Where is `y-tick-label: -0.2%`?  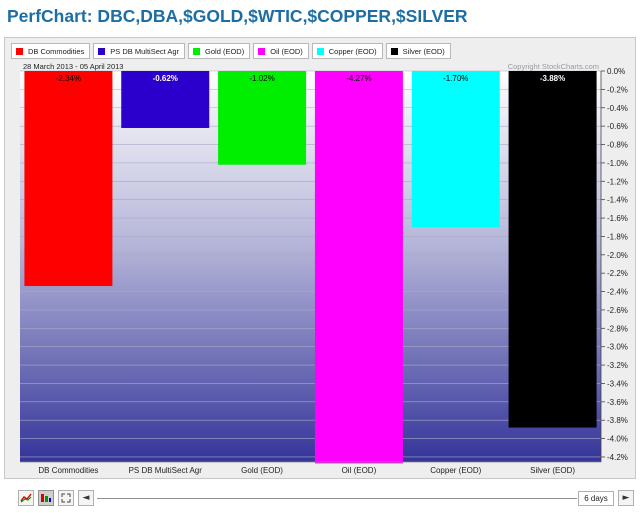
y-tick-label: -0.2% is located at coordinates (617, 89).